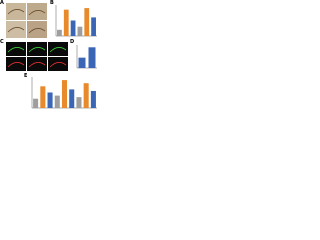  What do you see at coordinates (72, 42) in the screenshot?
I see `panel-label: D` at bounding box center [72, 42].